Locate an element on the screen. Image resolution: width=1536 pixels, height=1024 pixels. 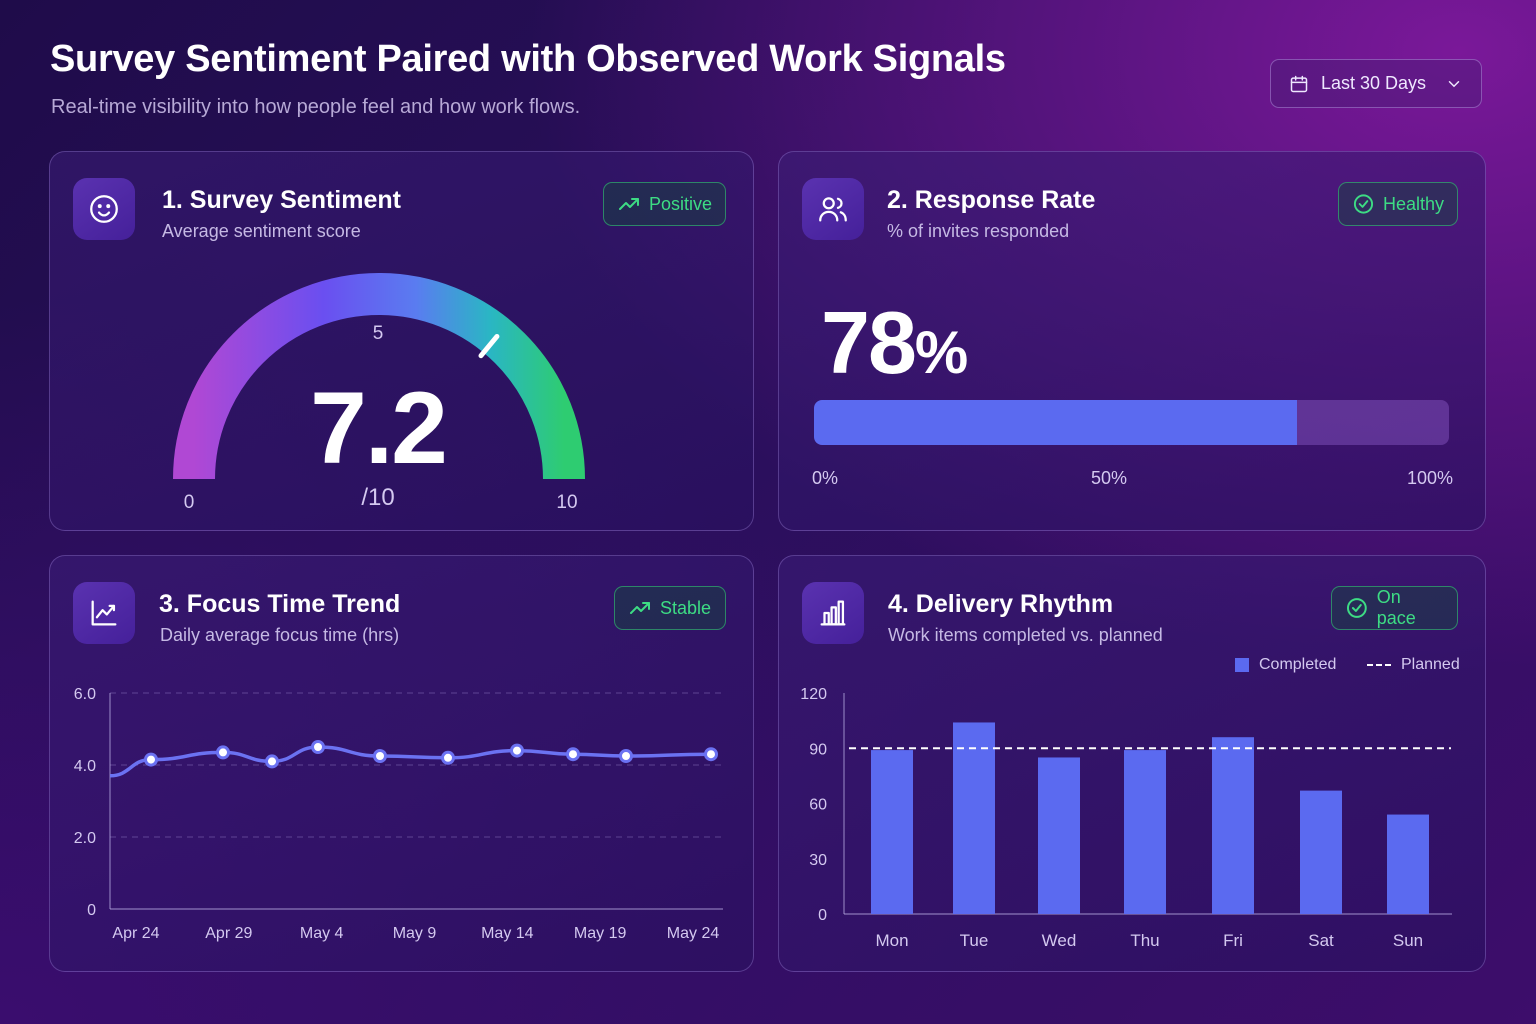
focus-icon-box is located at coordinates (104, 613).